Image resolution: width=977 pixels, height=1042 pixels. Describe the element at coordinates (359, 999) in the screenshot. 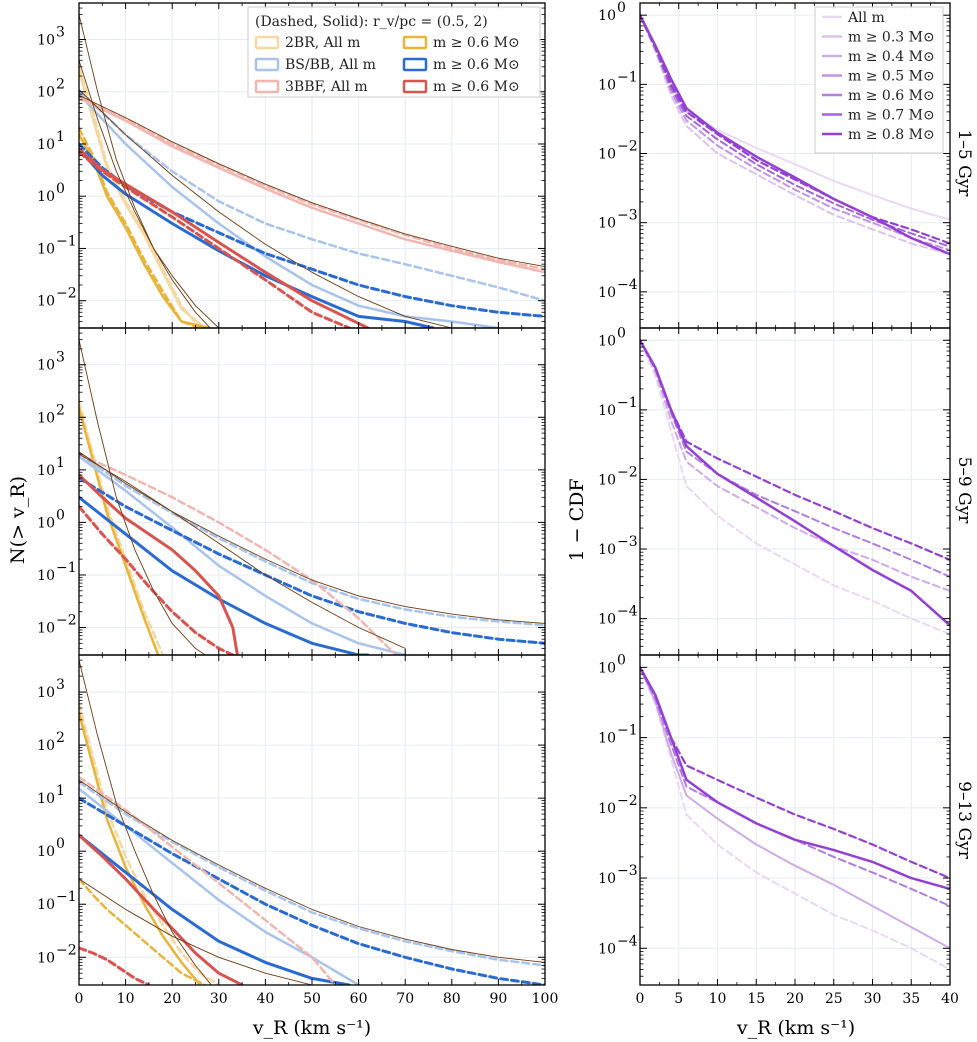

I see `x-tick-label: 60` at that location.